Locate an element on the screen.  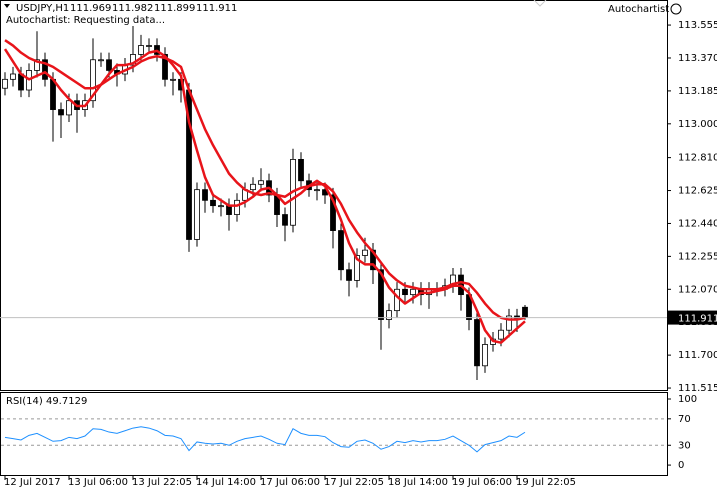
ohlc-low: 111.899 is located at coordinates (174, 8).